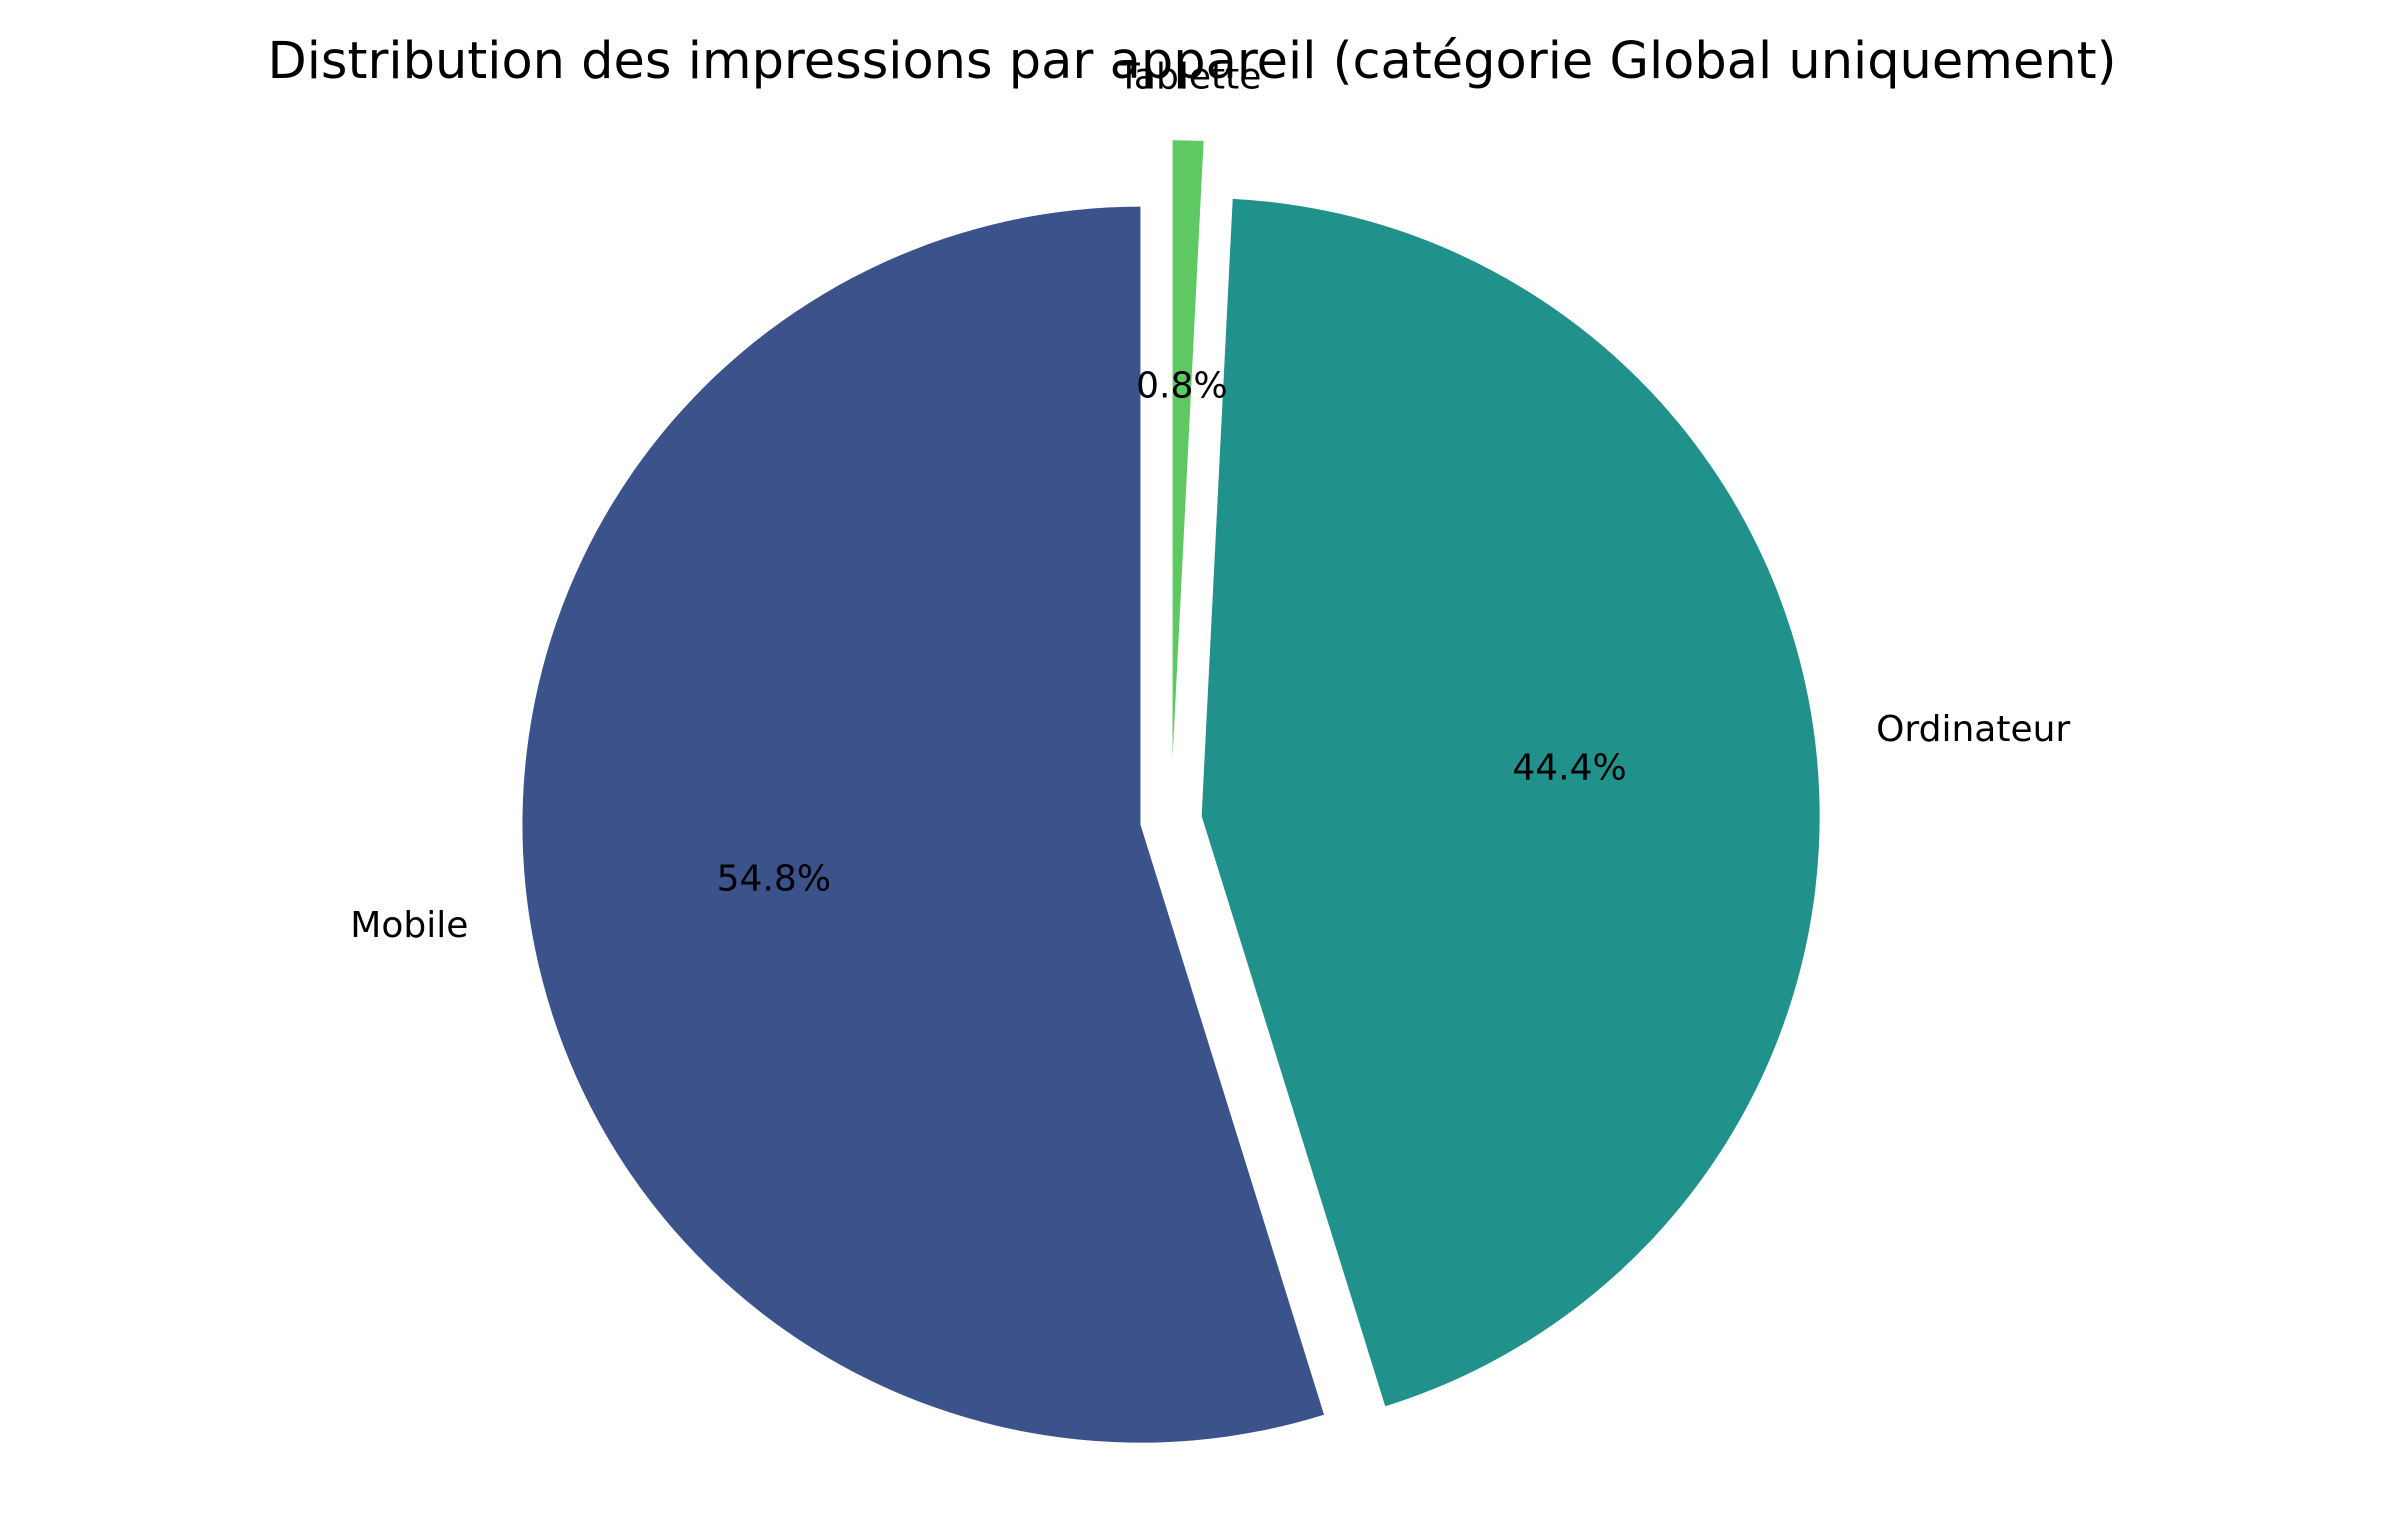  I want to click on percentage-label-tablette: 0.8%, so click(1181, 386).